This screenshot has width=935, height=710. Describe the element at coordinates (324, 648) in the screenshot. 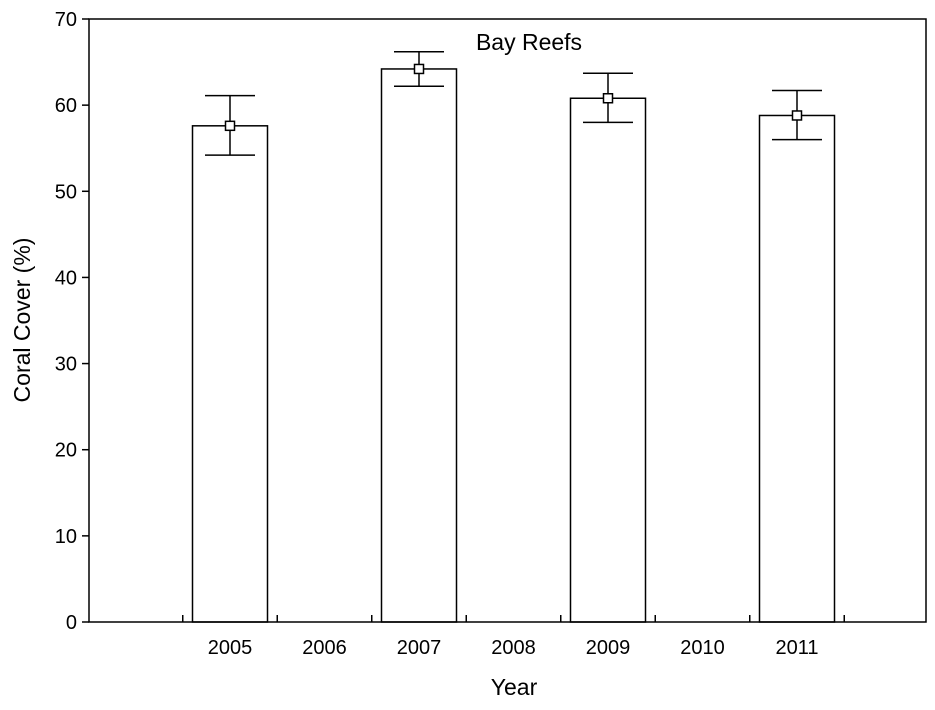

I see `x-tick-label: 2006` at that location.